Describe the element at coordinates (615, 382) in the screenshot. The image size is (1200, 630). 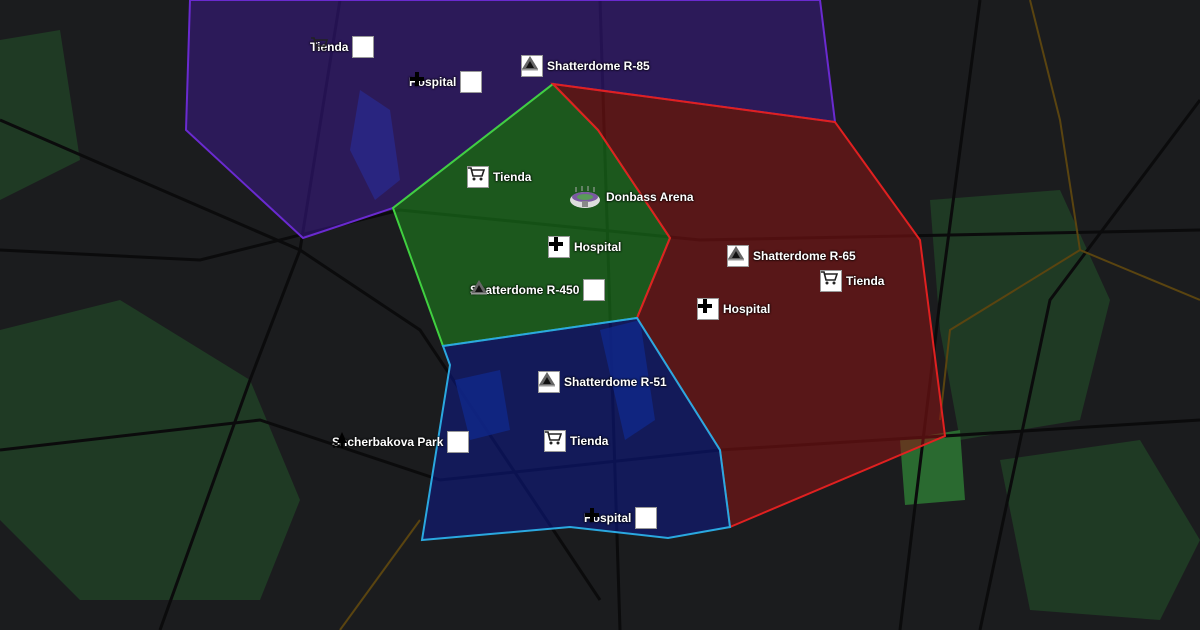
I see `marker-label: Shatterdome R-51` at that location.